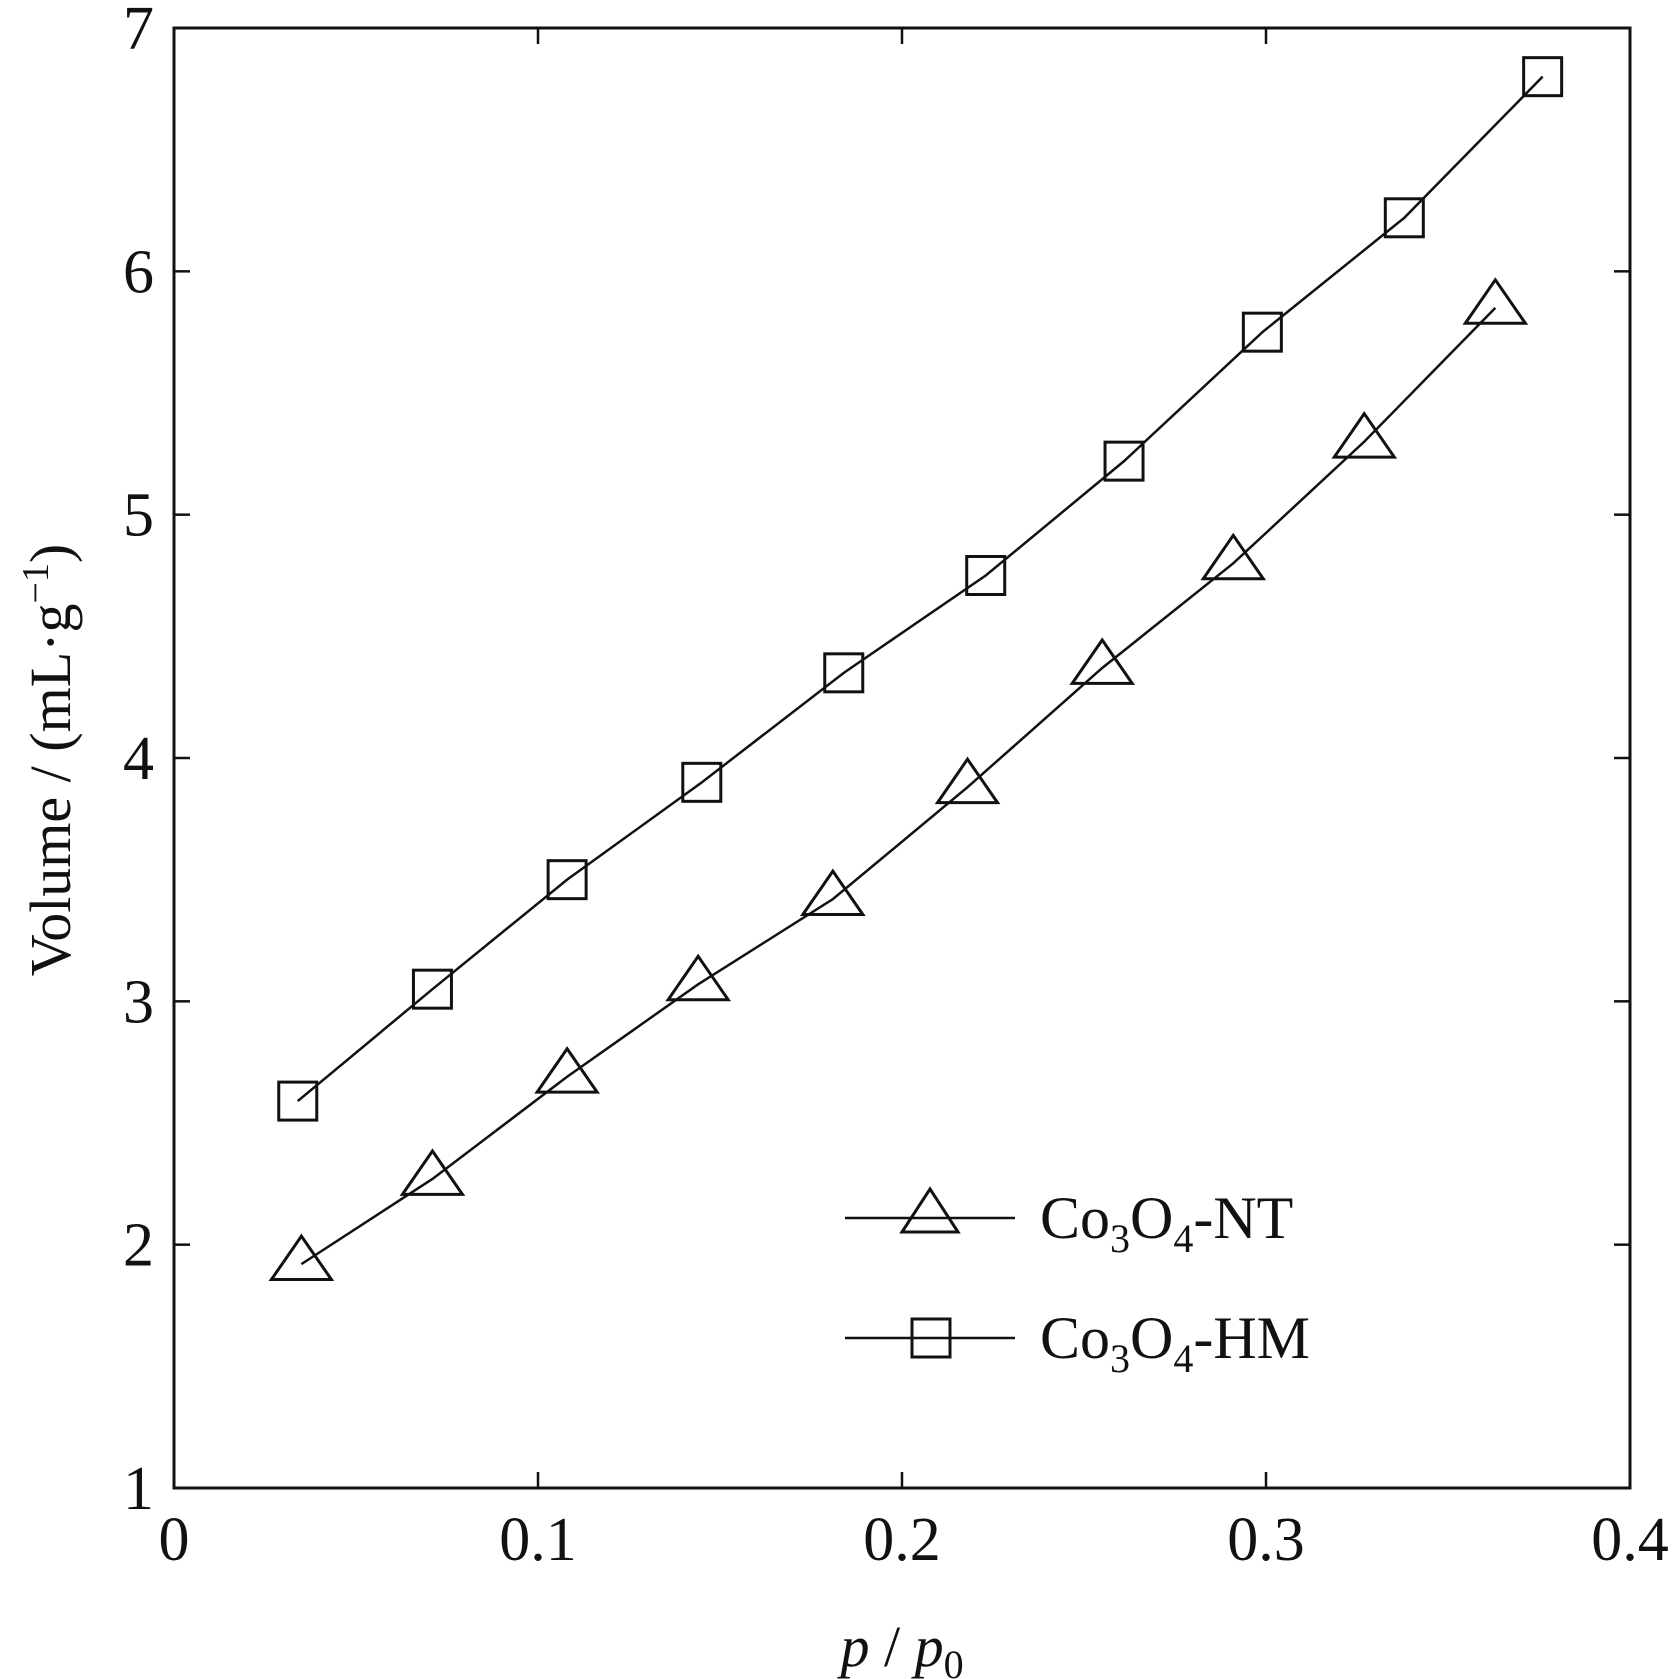 Image resolution: width=1677 pixels, height=1679 pixels. What do you see at coordinates (1077, 1283) in the screenshot?
I see `legend: Co3O4-NT Co3O4-HM` at bounding box center [1077, 1283].